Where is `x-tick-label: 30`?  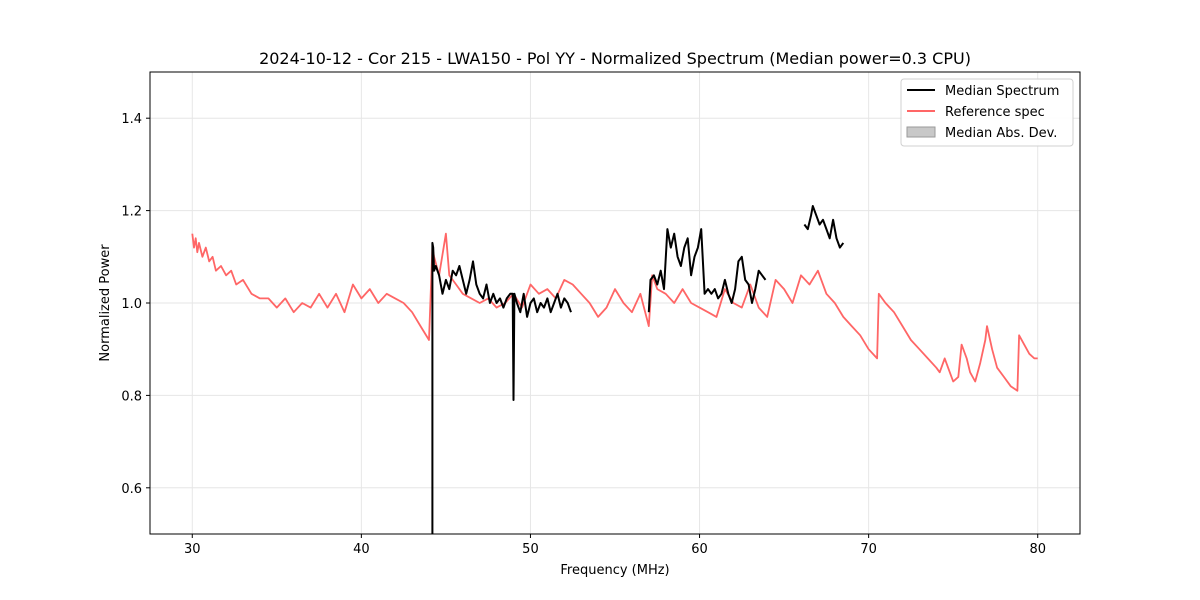 x-tick-label: 30 is located at coordinates (192, 549).